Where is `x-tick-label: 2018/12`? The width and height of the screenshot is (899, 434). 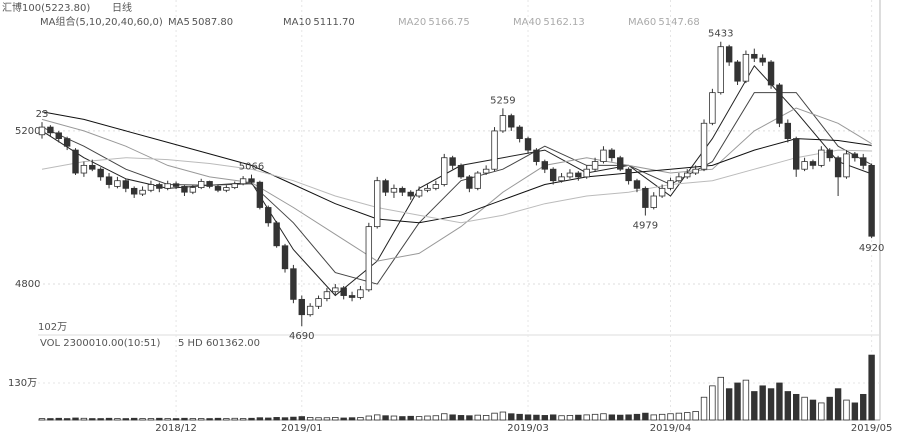 x-tick-label: 2018/12 is located at coordinates (176, 428).